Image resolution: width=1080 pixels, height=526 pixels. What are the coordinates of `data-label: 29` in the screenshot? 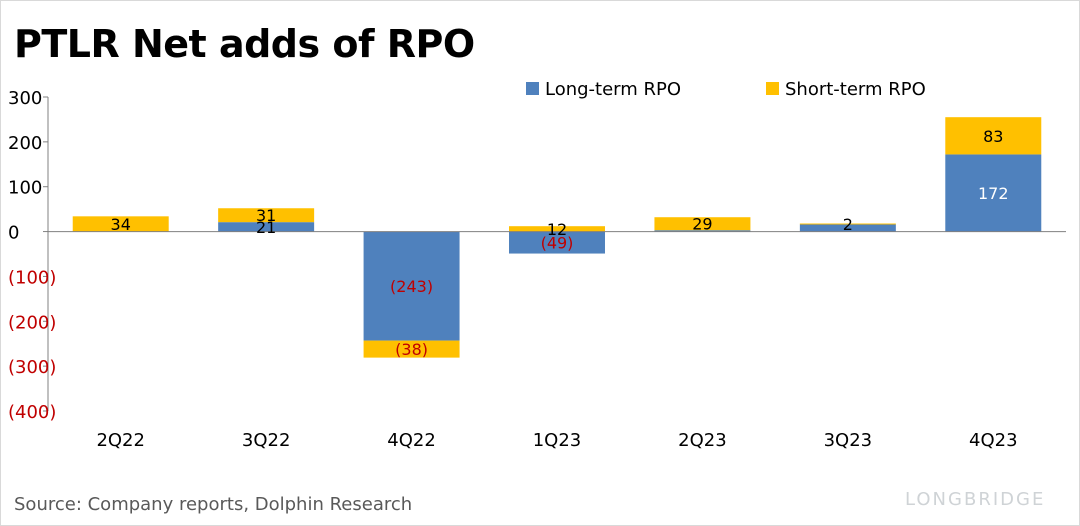 It's located at (702, 224).